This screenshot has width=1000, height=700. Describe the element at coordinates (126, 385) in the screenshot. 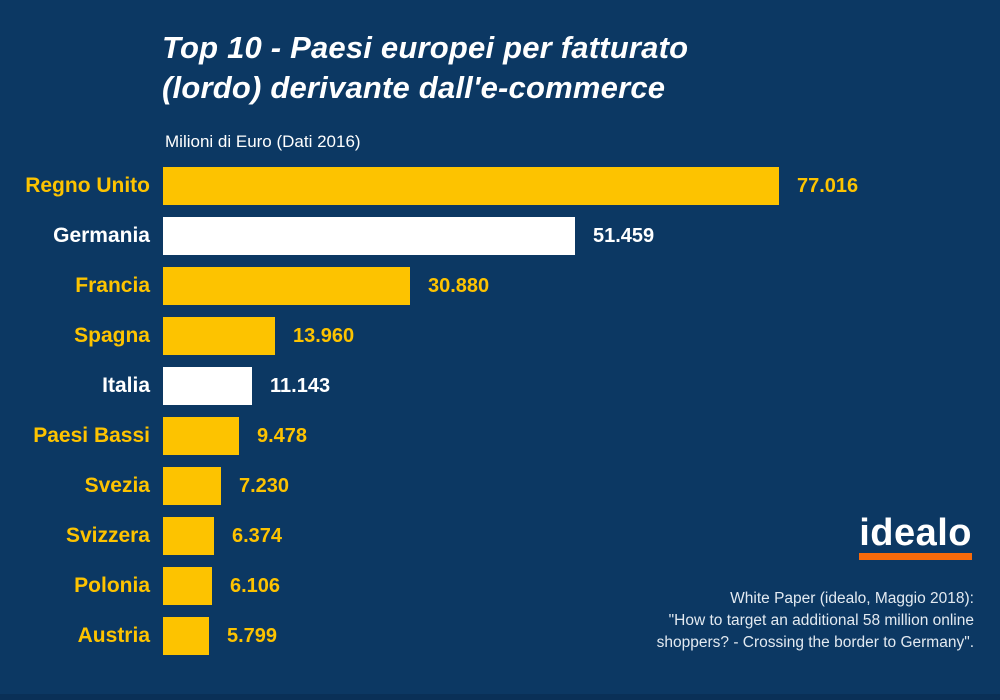

I see `country-label: Italia` at that location.